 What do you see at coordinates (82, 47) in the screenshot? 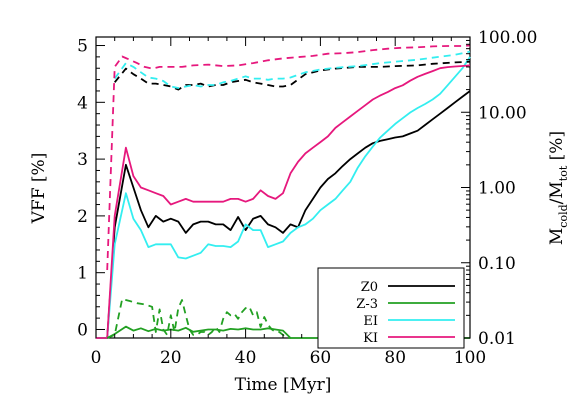
I see `y-left-tick-label: 5` at bounding box center [82, 47].